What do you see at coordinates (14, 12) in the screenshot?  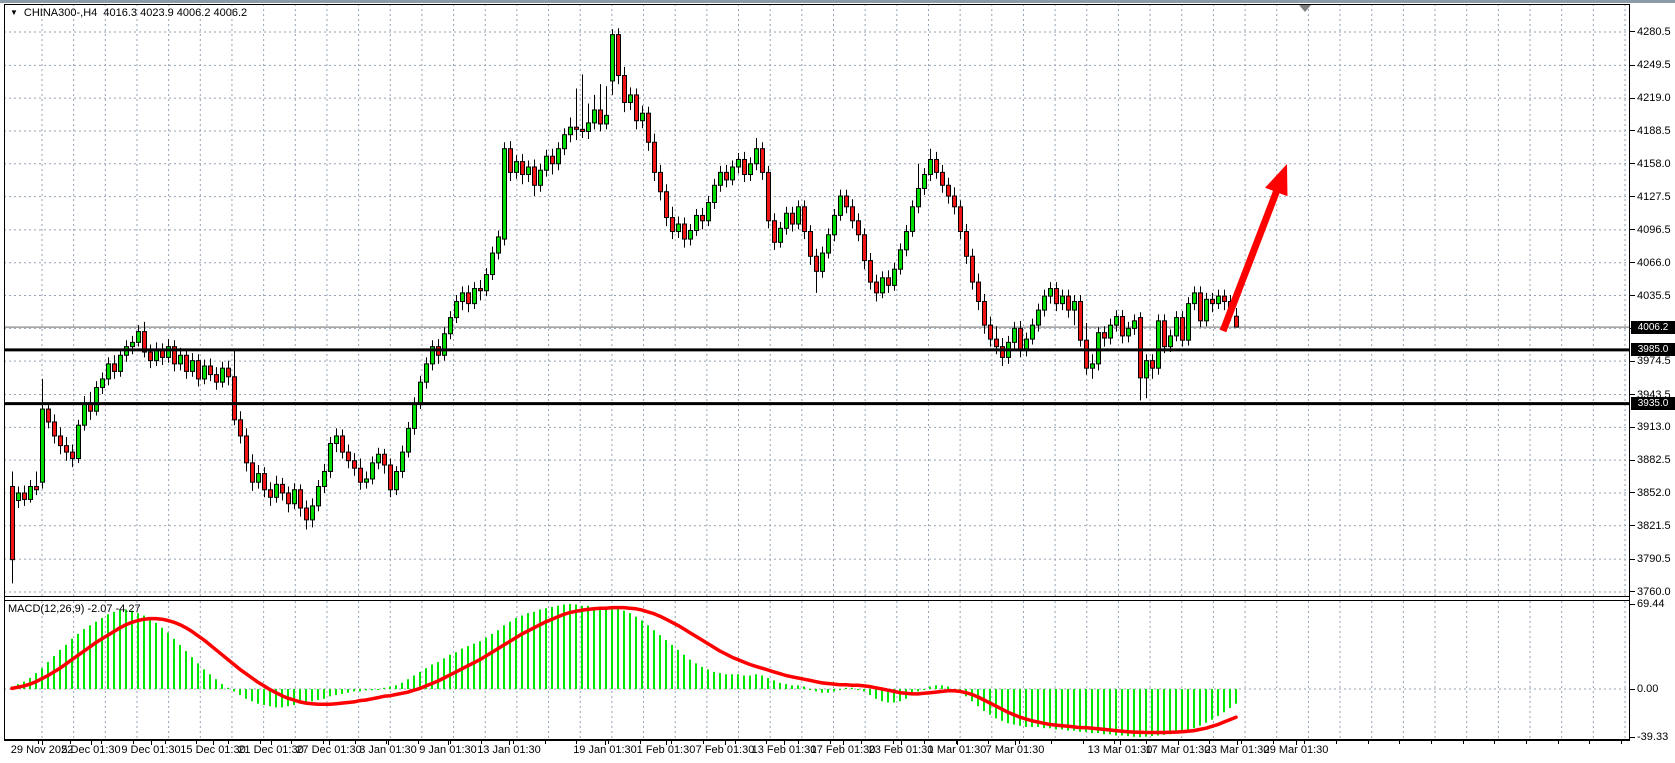 I see `symbol-dropdown-icon: ▼` at bounding box center [14, 12].